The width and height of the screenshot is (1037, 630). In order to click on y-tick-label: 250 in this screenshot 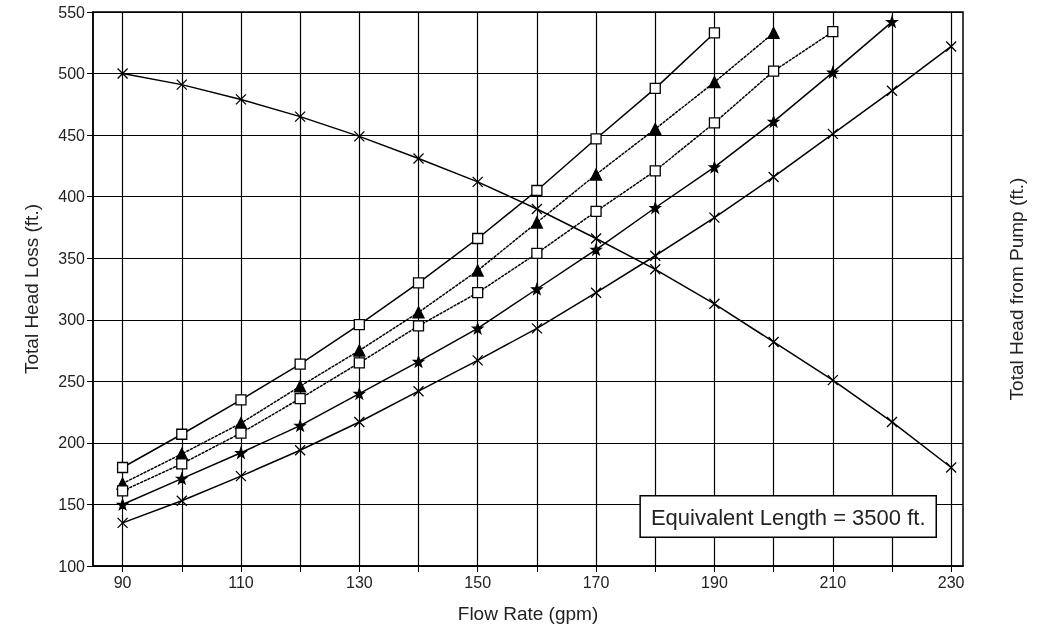, I will do `click(72, 381)`.